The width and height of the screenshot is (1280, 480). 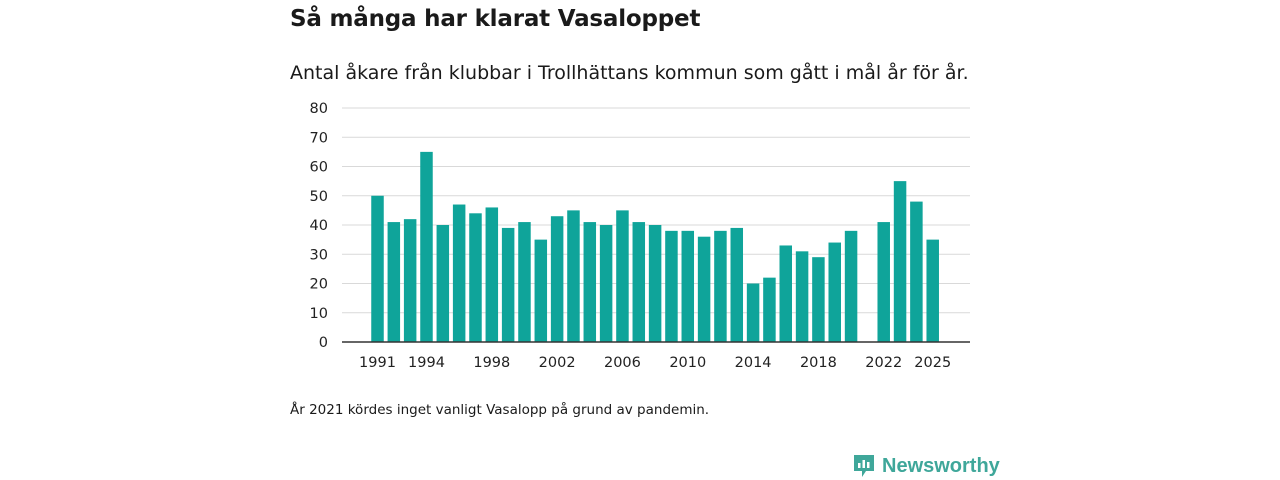 I want to click on bar-2005, so click(x=606, y=283).